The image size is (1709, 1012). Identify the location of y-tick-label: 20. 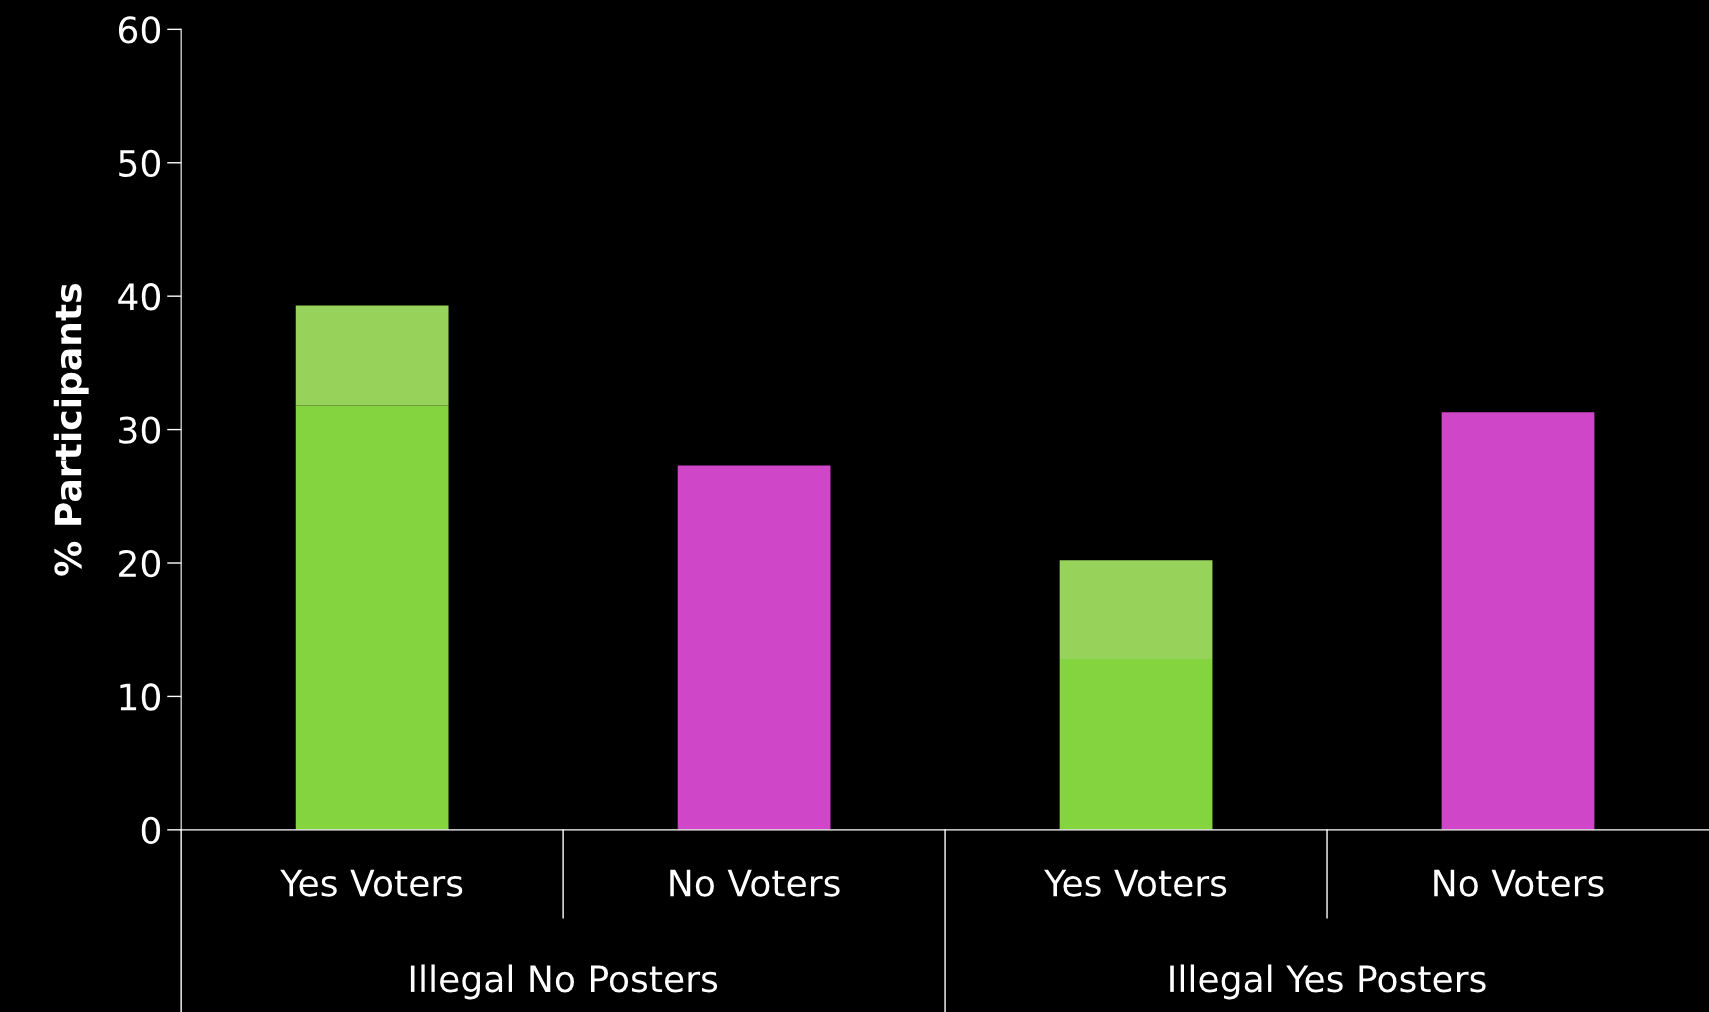
(140, 563).